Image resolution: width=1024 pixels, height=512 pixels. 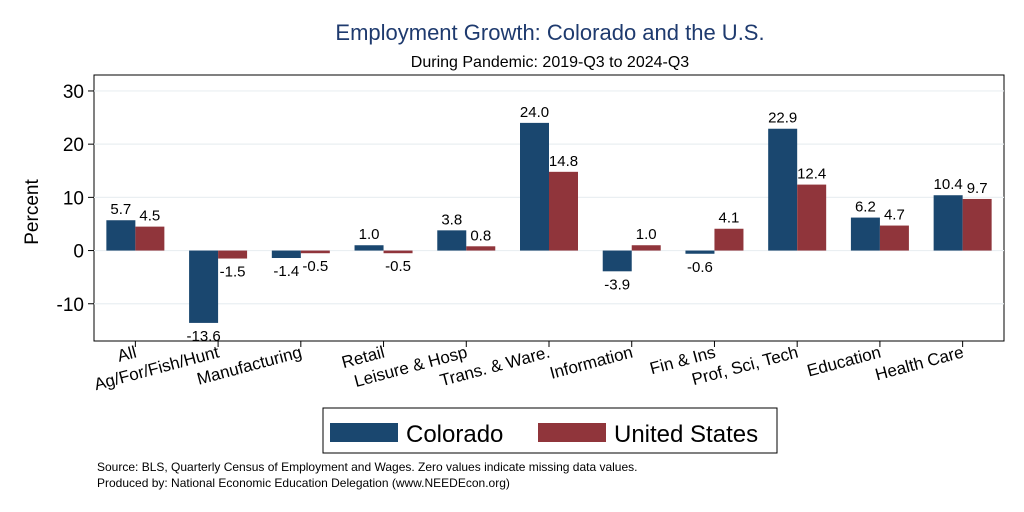 I want to click on y-tick-label: 10, so click(x=73, y=198).